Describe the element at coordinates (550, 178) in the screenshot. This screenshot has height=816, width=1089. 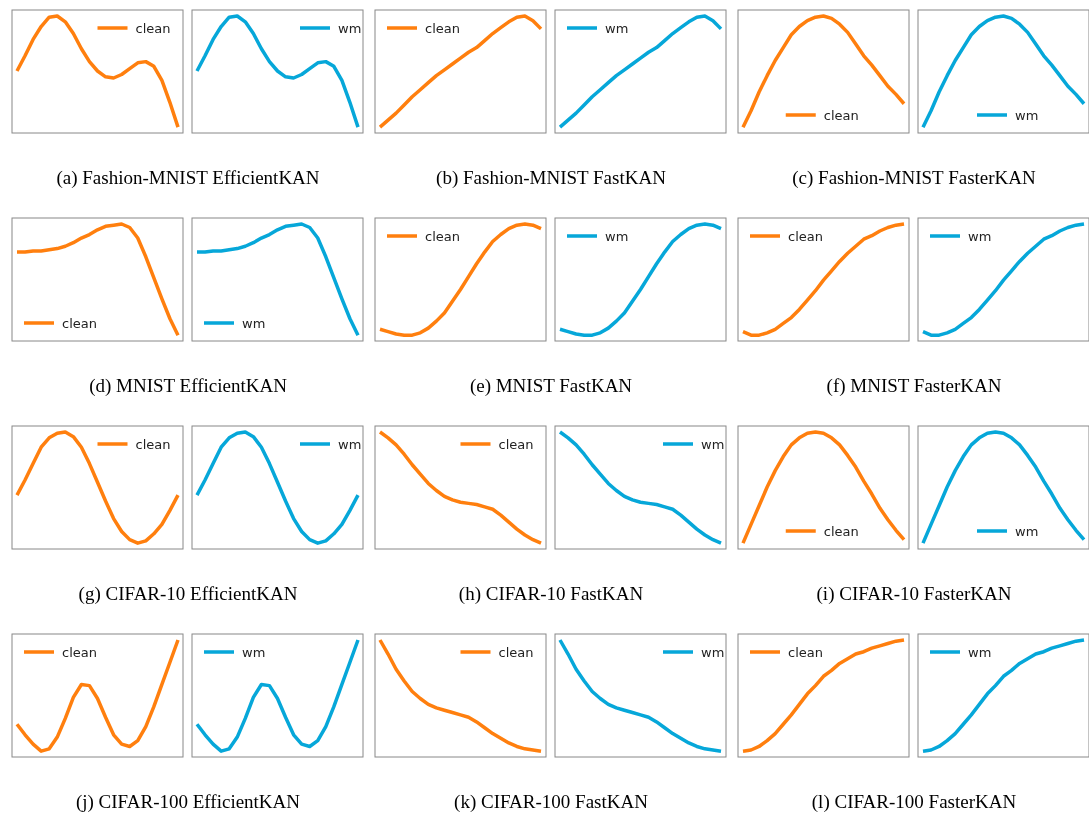
I see `text: (b) Fashion-MNIST FastKAN` at that location.